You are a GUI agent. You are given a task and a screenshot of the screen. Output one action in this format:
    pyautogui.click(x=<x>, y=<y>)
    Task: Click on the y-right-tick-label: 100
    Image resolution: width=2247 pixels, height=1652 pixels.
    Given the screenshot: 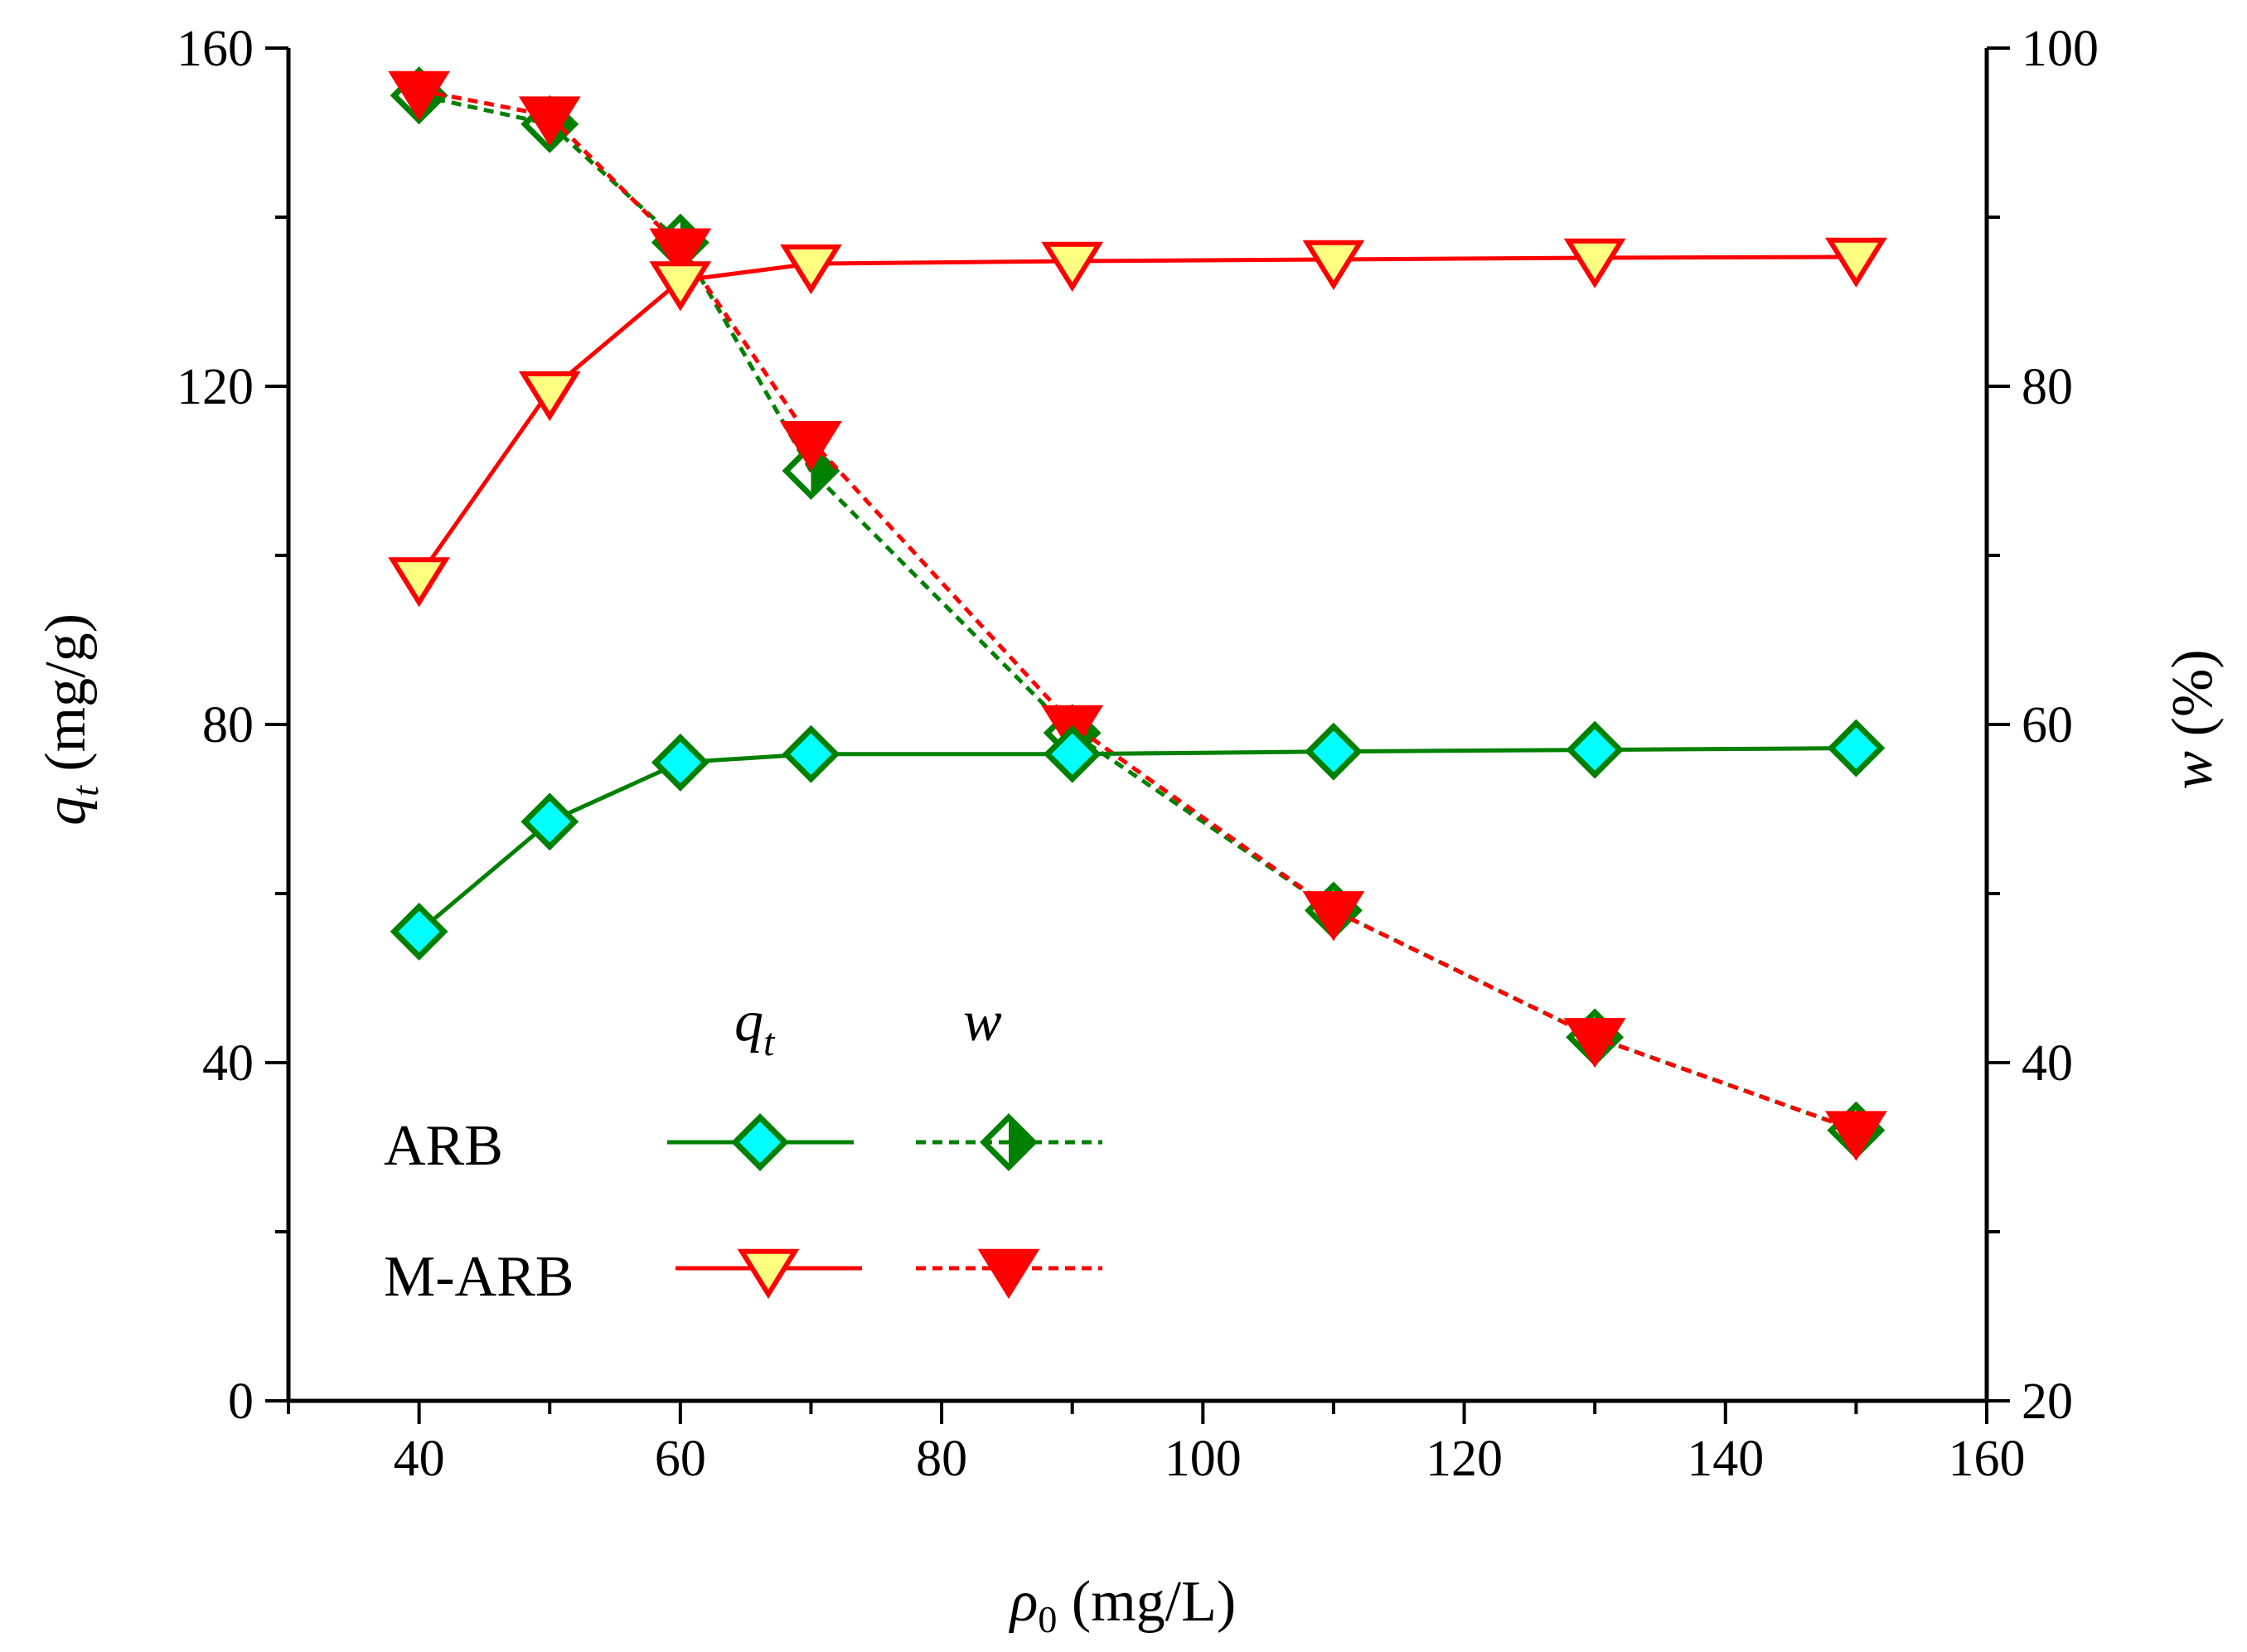 What is the action you would take?
    pyautogui.click(x=2060, y=49)
    